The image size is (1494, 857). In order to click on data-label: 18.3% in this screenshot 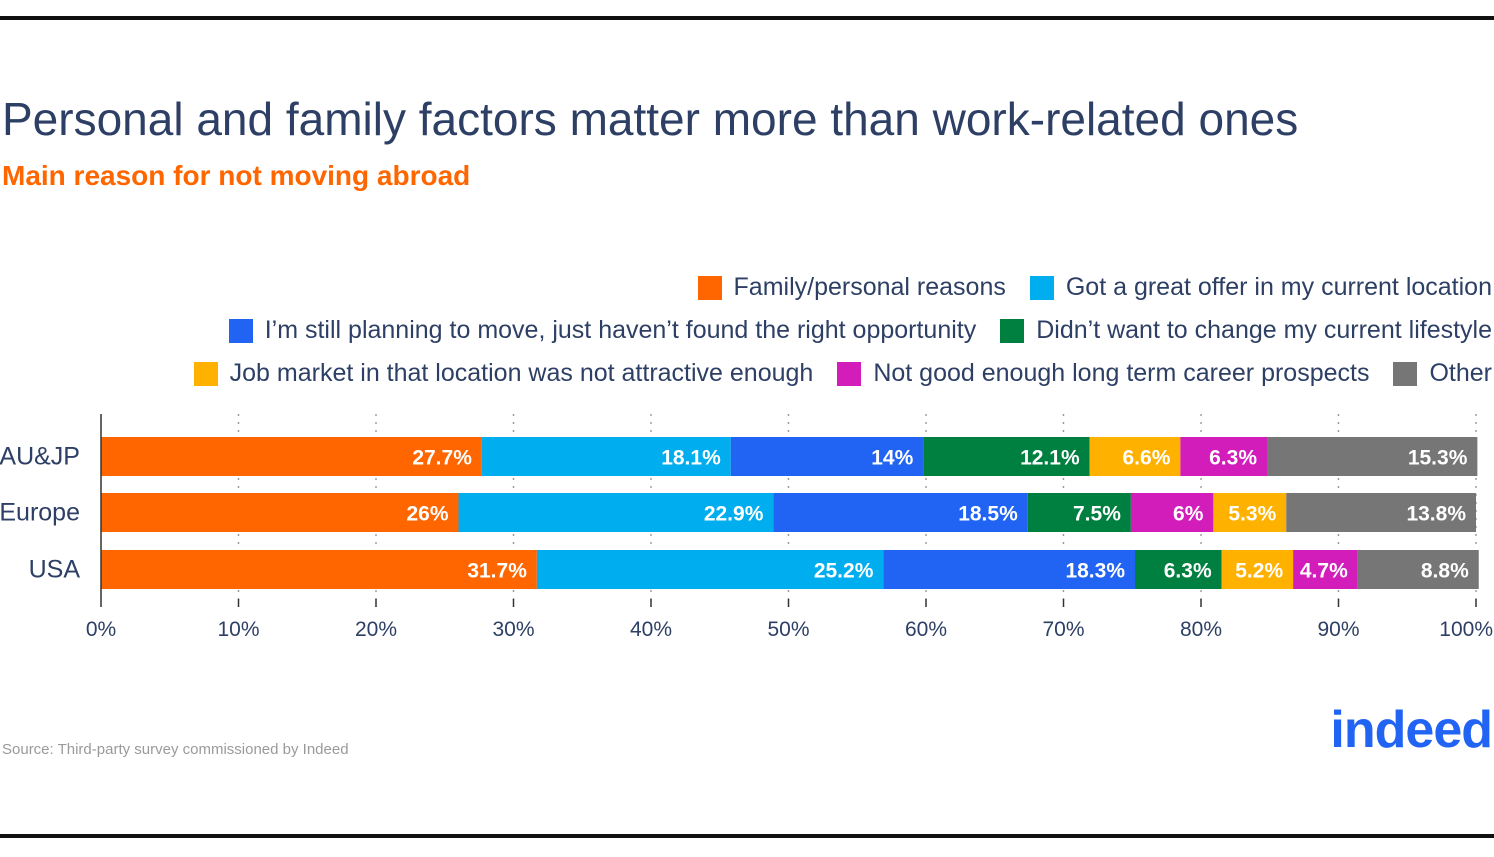, I will do `click(1095, 571)`.